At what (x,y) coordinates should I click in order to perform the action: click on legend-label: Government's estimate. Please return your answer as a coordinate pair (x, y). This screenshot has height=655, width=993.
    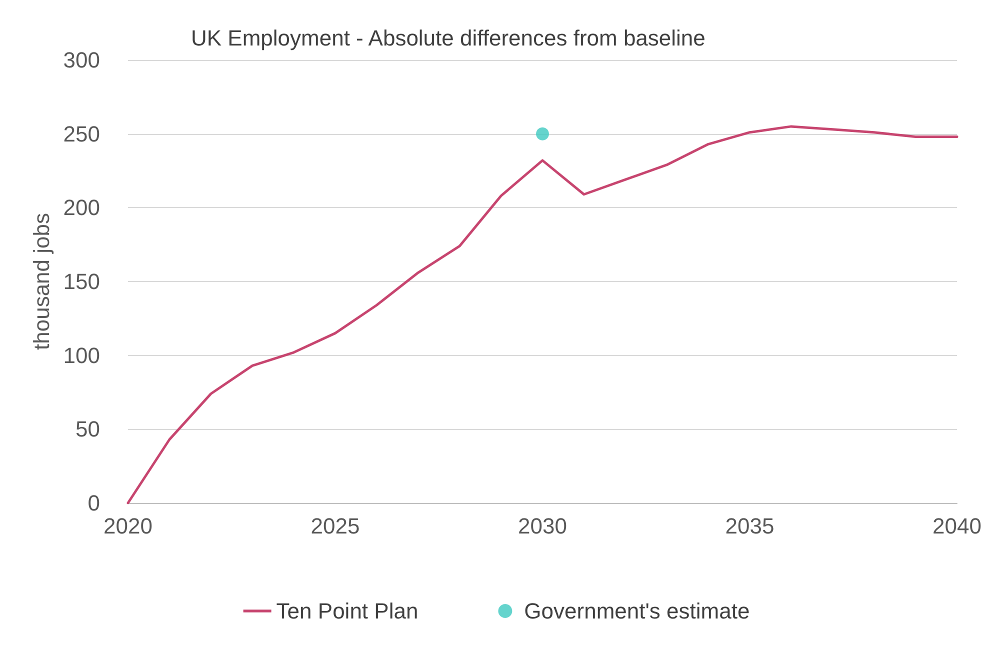
    Looking at the image, I should click on (637, 611).